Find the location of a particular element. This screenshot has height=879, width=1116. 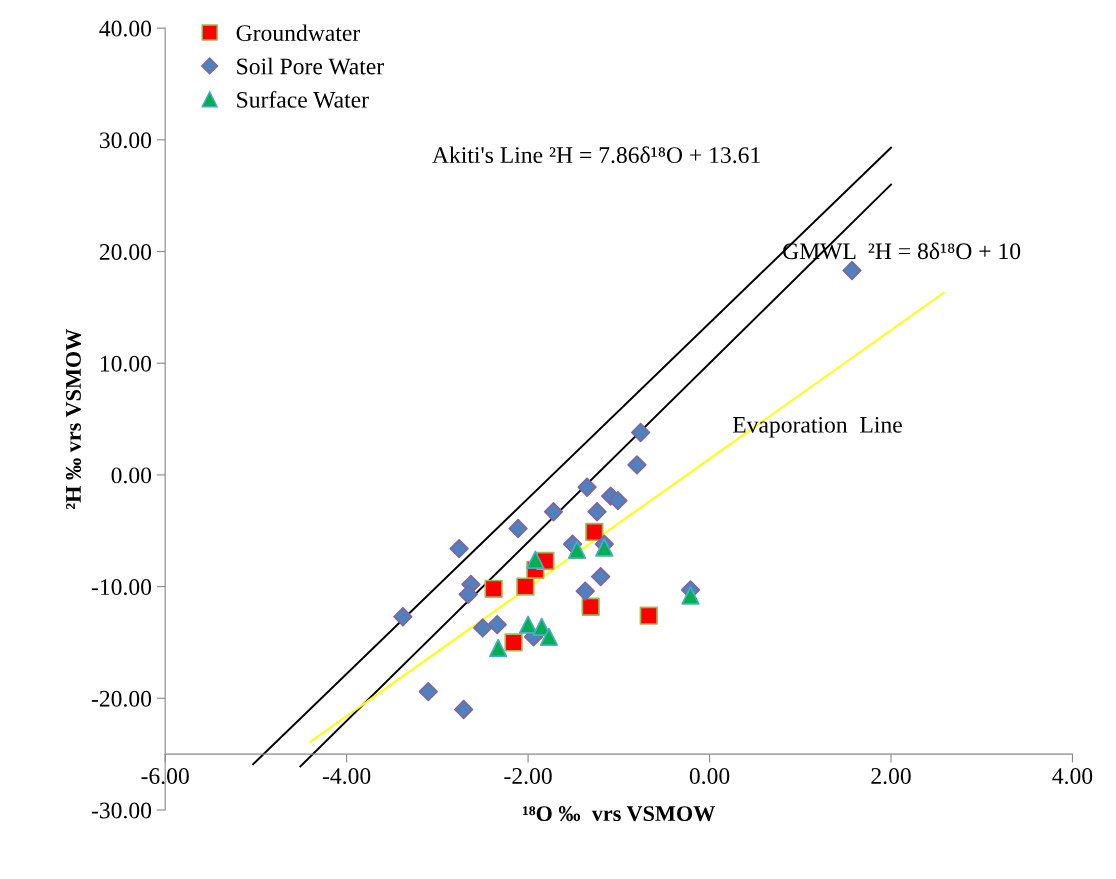

x-tick-label: 2.00 is located at coordinates (891, 776).